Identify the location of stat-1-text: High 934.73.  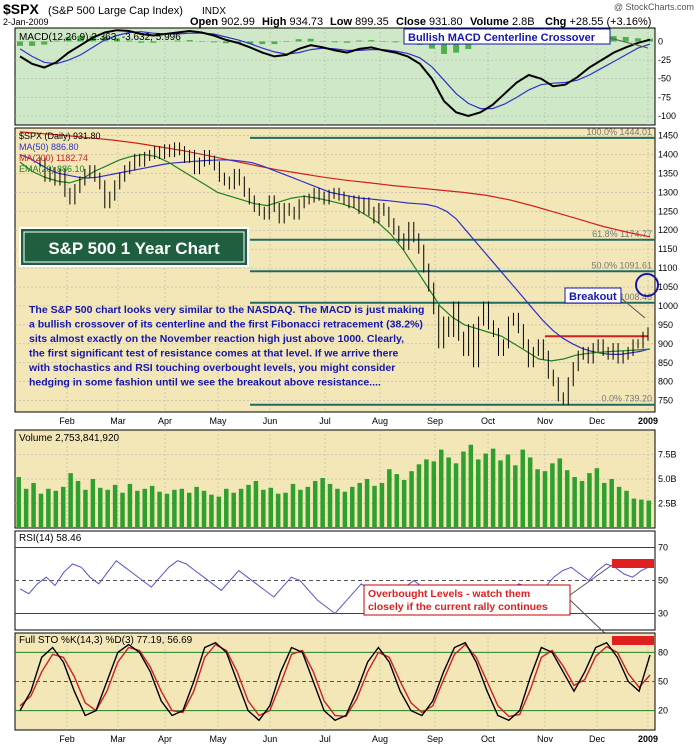
(292, 22).